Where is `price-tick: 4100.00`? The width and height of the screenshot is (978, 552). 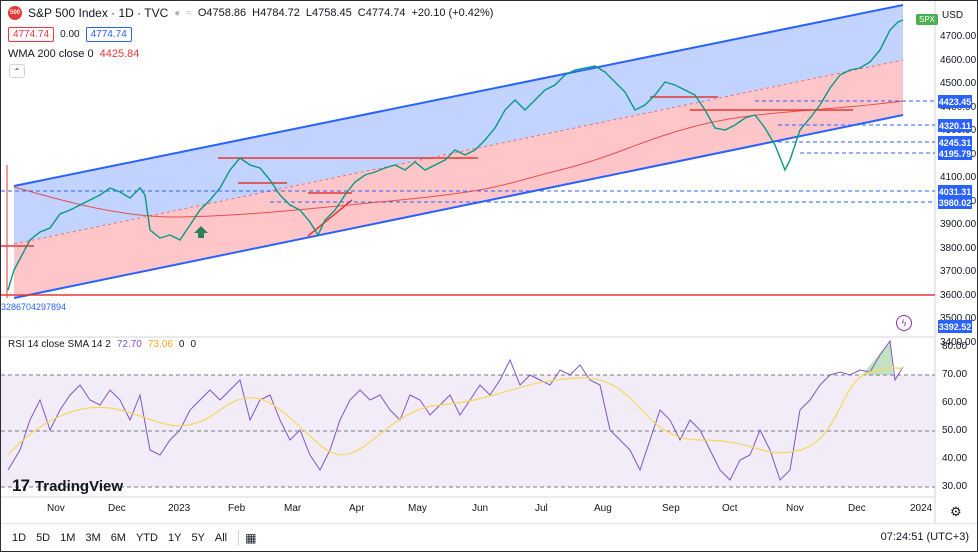
price-tick: 4100.00 is located at coordinates (958, 177).